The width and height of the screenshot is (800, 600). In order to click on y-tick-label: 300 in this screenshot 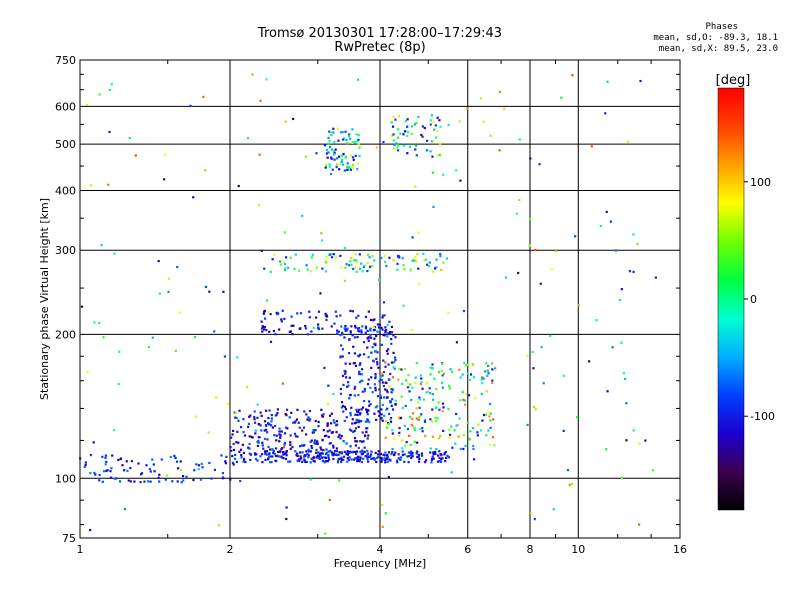, I will do `click(65, 250)`.